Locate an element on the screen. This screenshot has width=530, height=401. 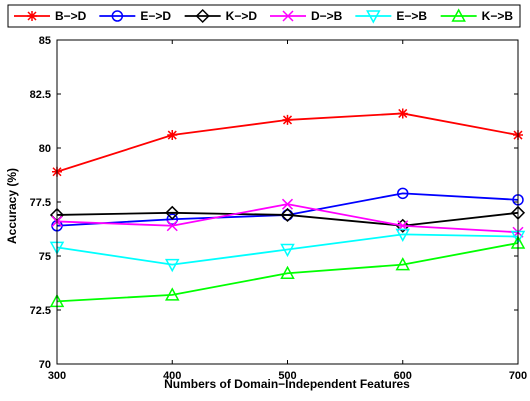
y-tick-label: 70 is located at coordinates (45, 365).